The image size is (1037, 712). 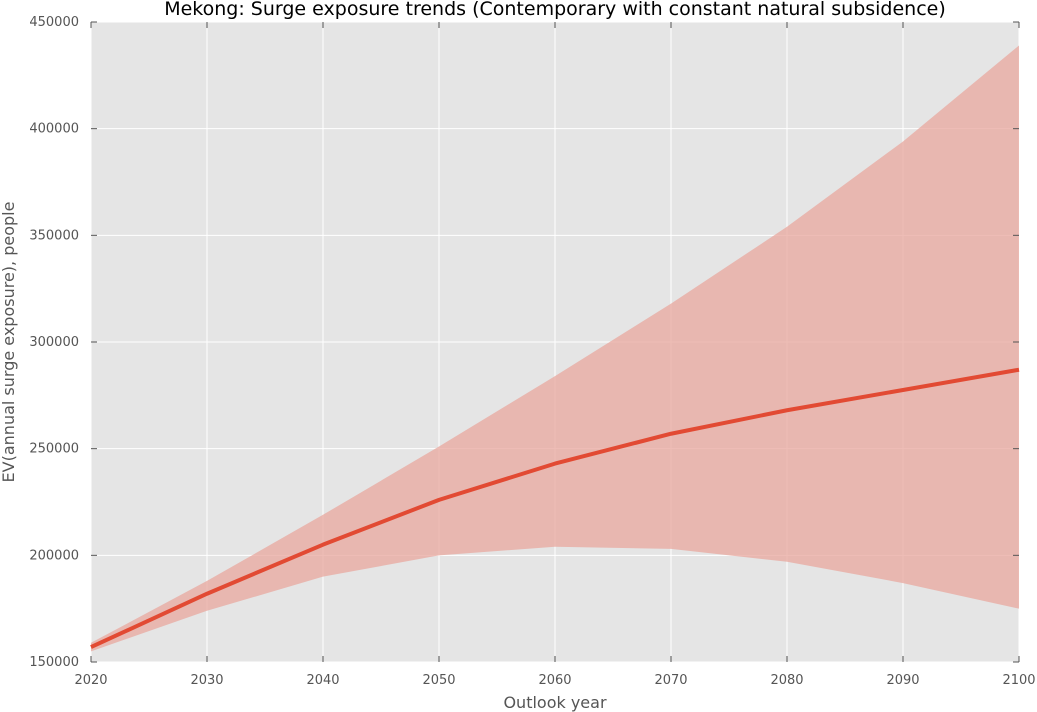 I want to click on x-tick-label: 2090, so click(x=902, y=680).